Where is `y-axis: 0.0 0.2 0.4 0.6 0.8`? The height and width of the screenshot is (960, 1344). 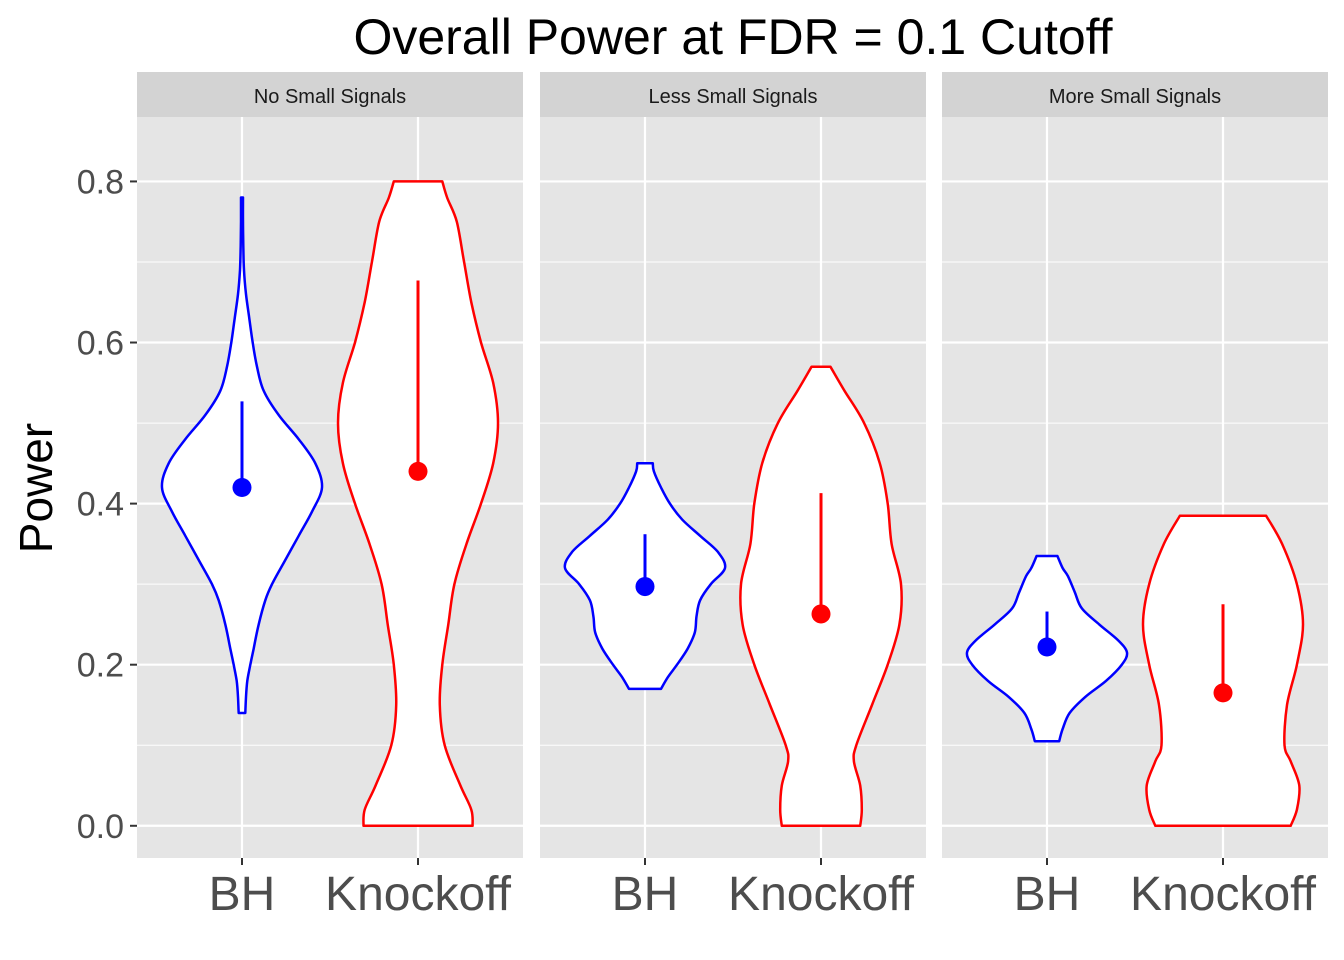
y-axis: 0.0 0.2 0.4 0.6 0.8 is located at coordinates (107, 504).